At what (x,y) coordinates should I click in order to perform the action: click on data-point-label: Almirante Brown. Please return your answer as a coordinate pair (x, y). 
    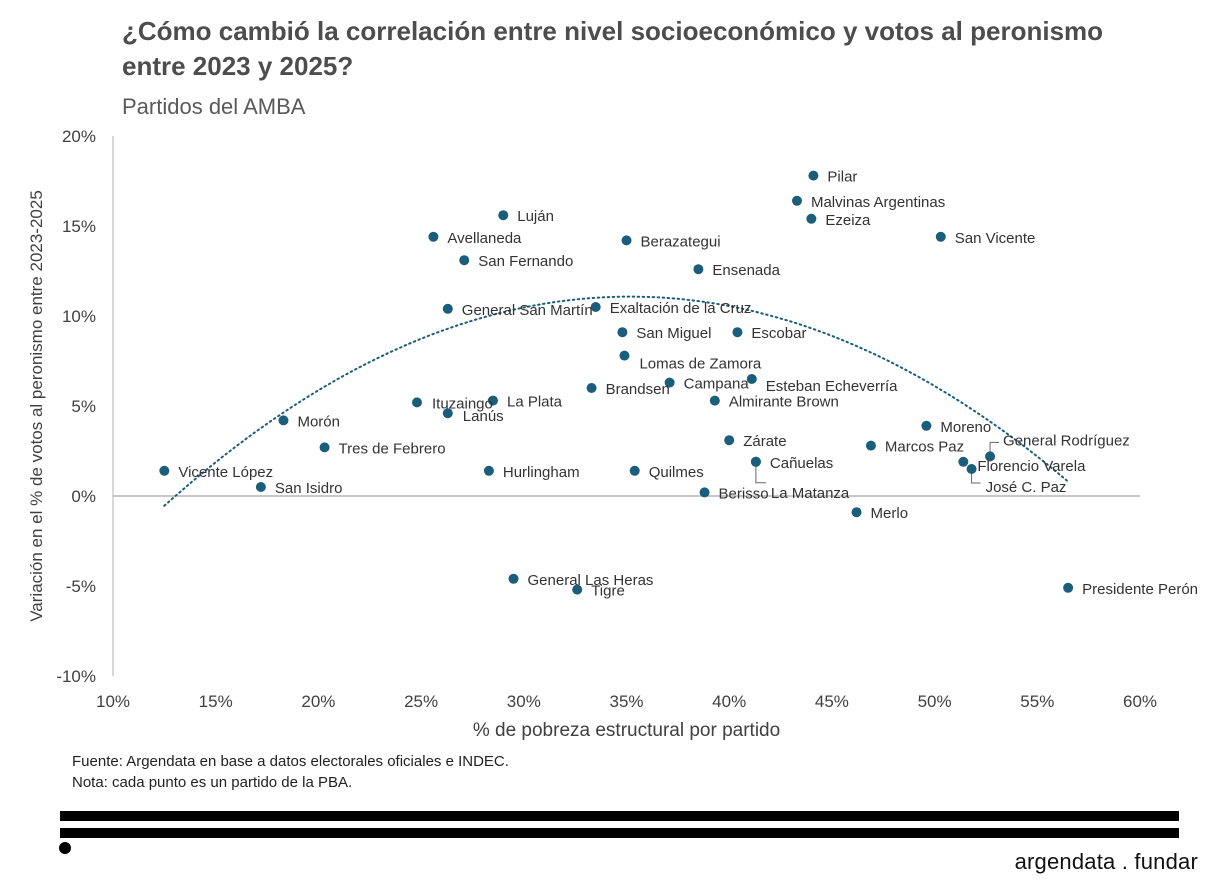
    Looking at the image, I should click on (784, 402).